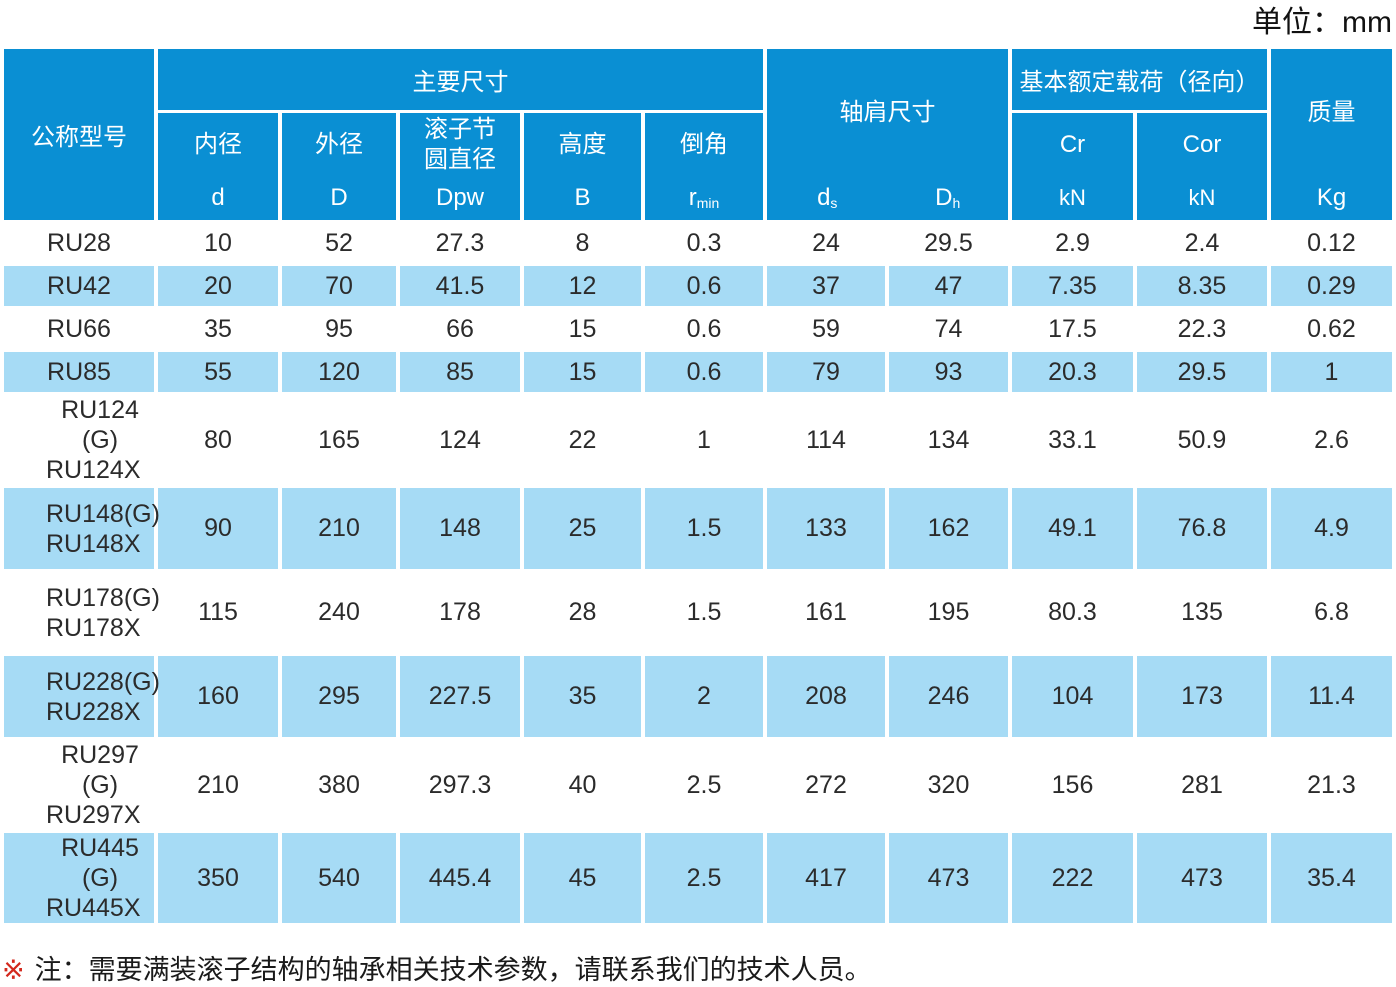  I want to click on col-header-pitch-diameter: 滚子节 圆直径 Dpw, so click(460, 166).